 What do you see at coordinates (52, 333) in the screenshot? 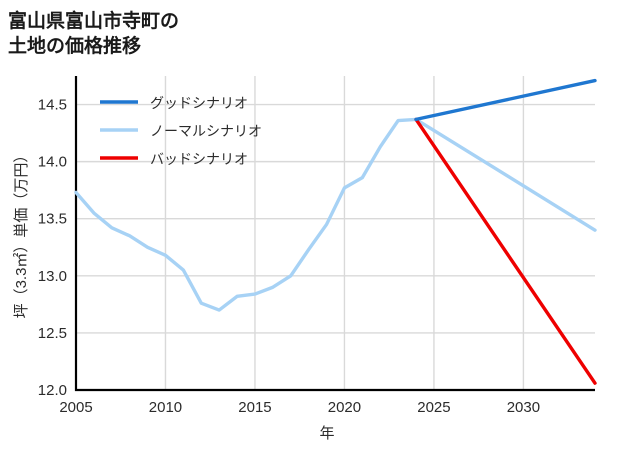
I see `y-tick-label: 12.5` at bounding box center [52, 333].